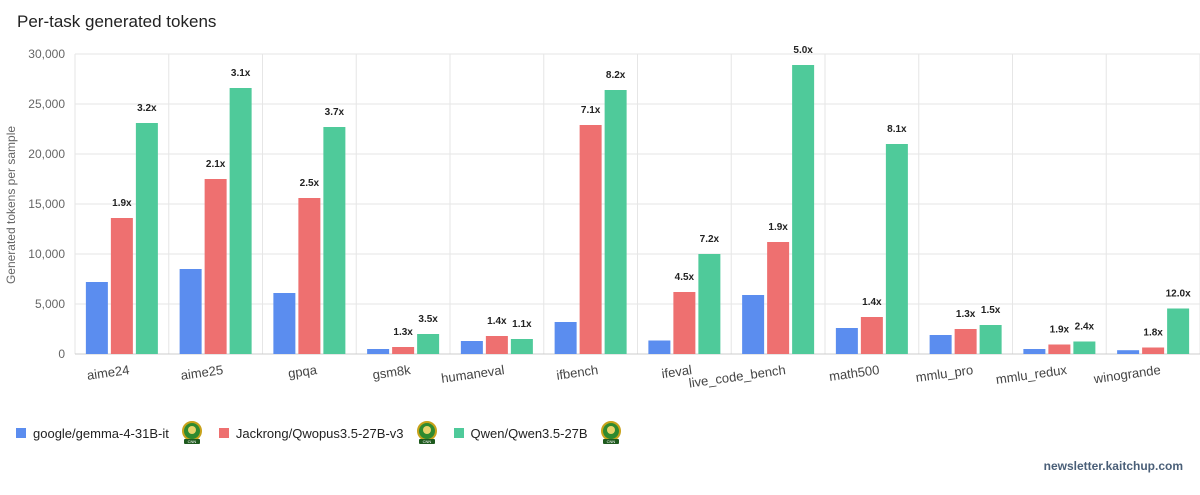  What do you see at coordinates (737, 376) in the screenshot?
I see `x-tick-label: live_code_bench` at bounding box center [737, 376].